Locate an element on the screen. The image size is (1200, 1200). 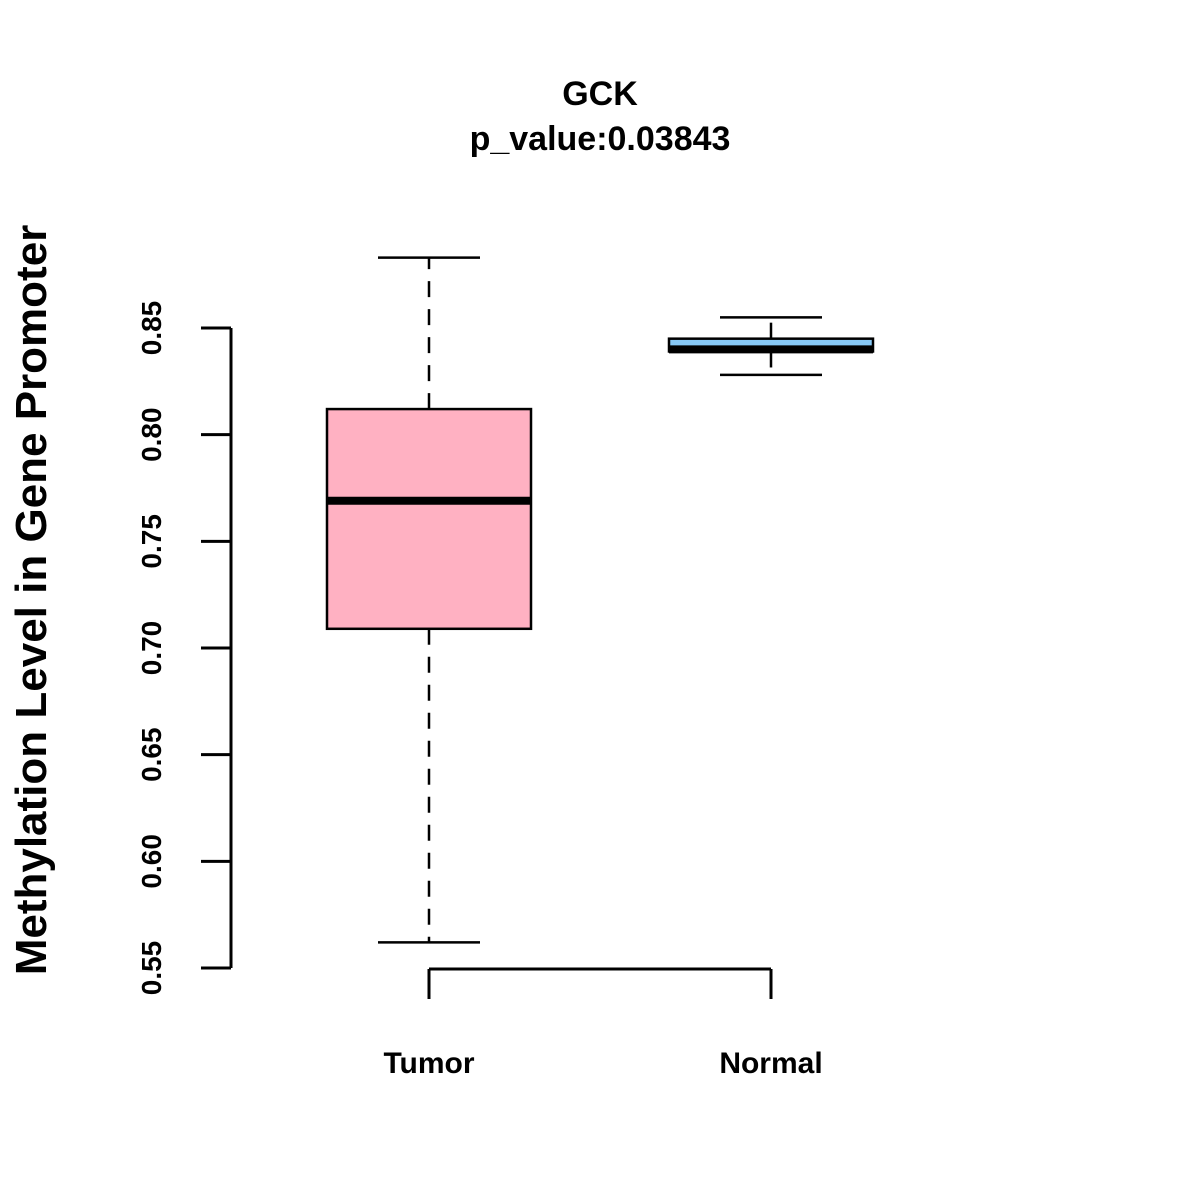
iqr-box is located at coordinates (429, 519).